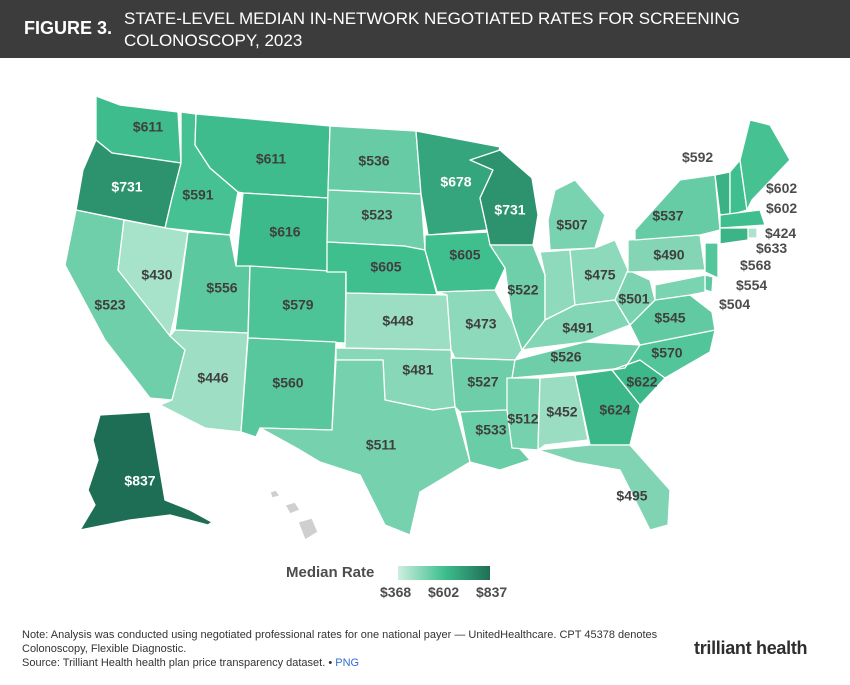  What do you see at coordinates (464, 255) in the screenshot?
I see `state-label-ia: $605` at bounding box center [464, 255].